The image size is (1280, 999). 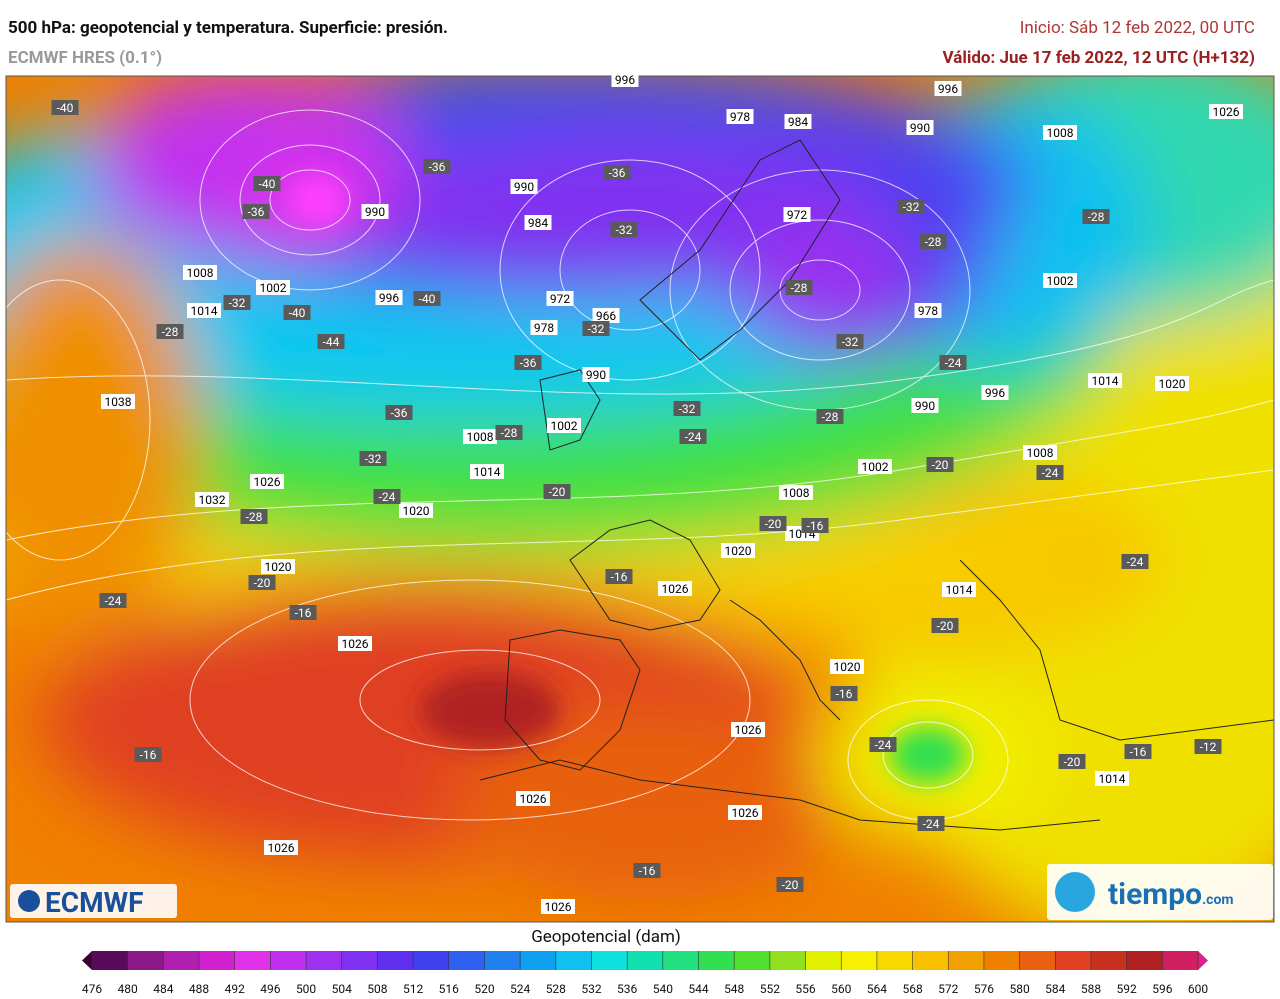 What do you see at coordinates (948, 989) in the screenshot?
I see `colorbar-tick-label: 572` at bounding box center [948, 989].